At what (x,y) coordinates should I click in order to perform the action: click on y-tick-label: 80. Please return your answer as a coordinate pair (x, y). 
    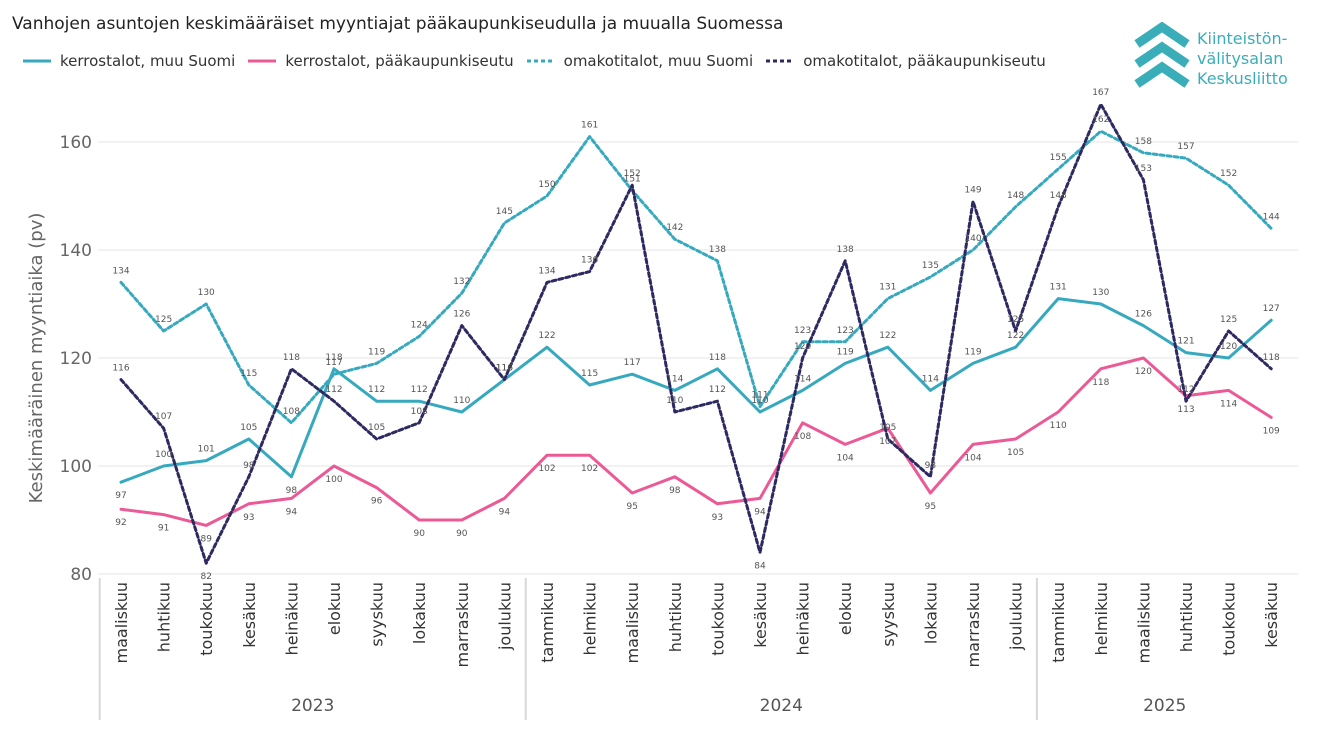
    Looking at the image, I should click on (81, 575).